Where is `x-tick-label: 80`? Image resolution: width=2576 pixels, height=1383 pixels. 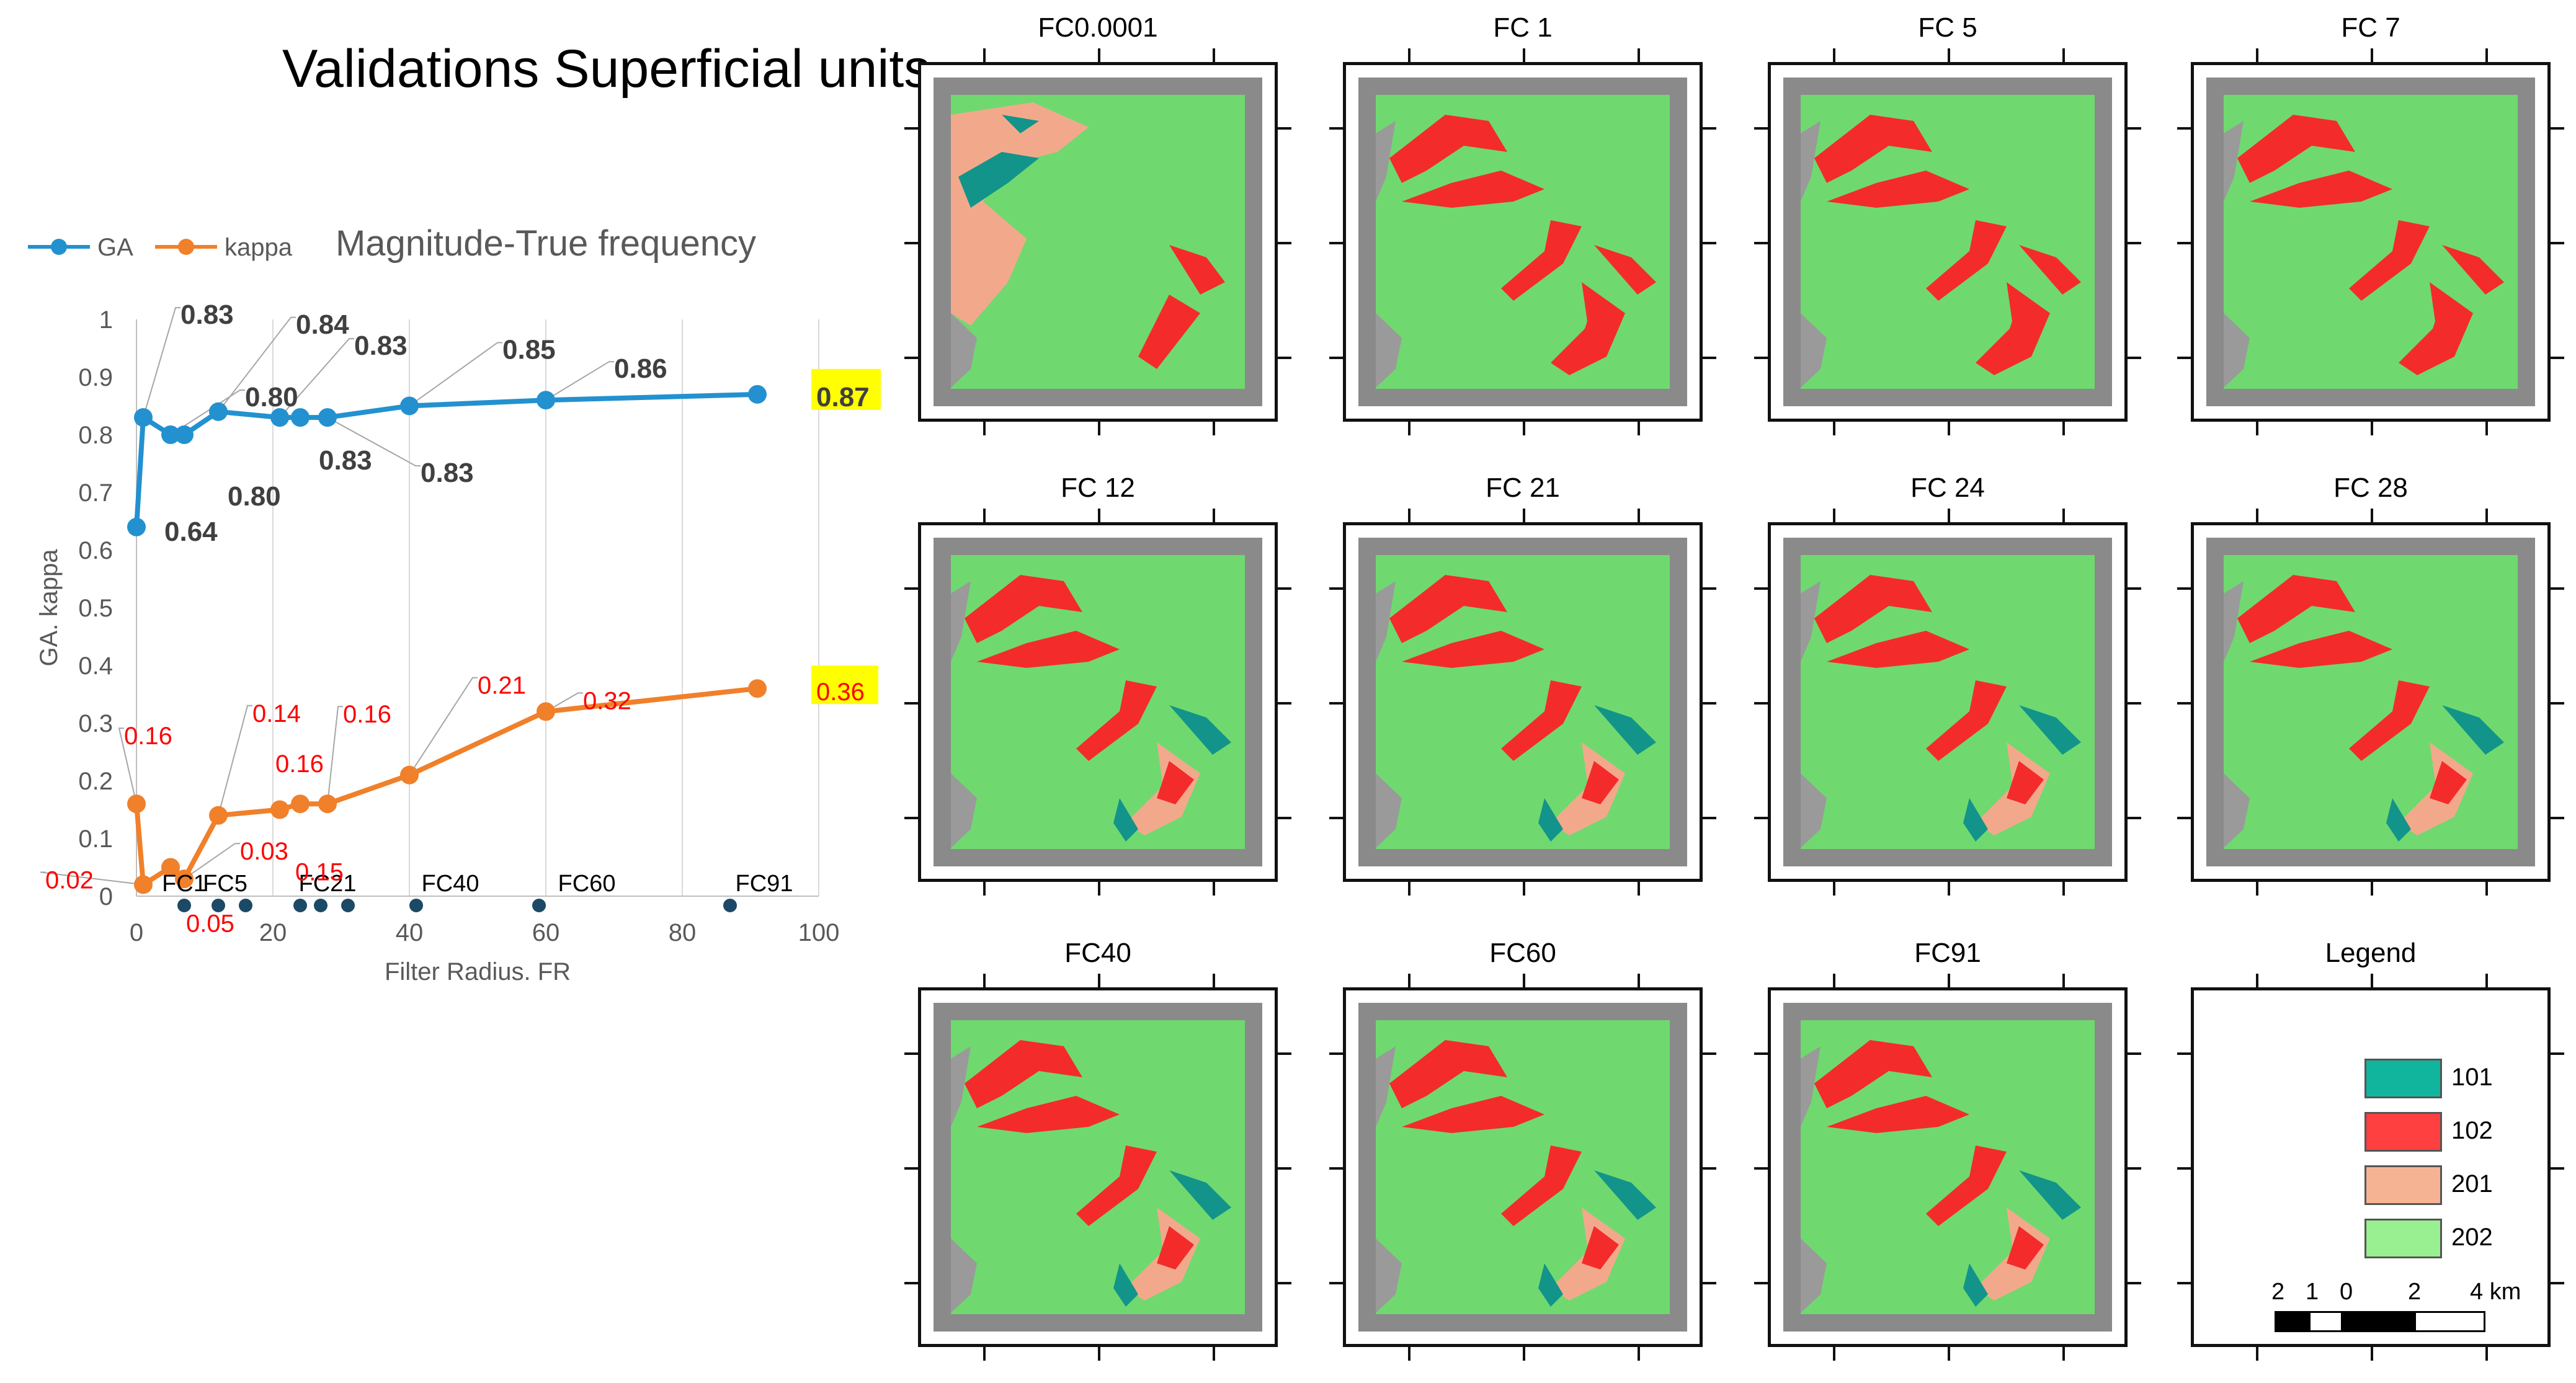 x-tick-label: 80 is located at coordinates (683, 932).